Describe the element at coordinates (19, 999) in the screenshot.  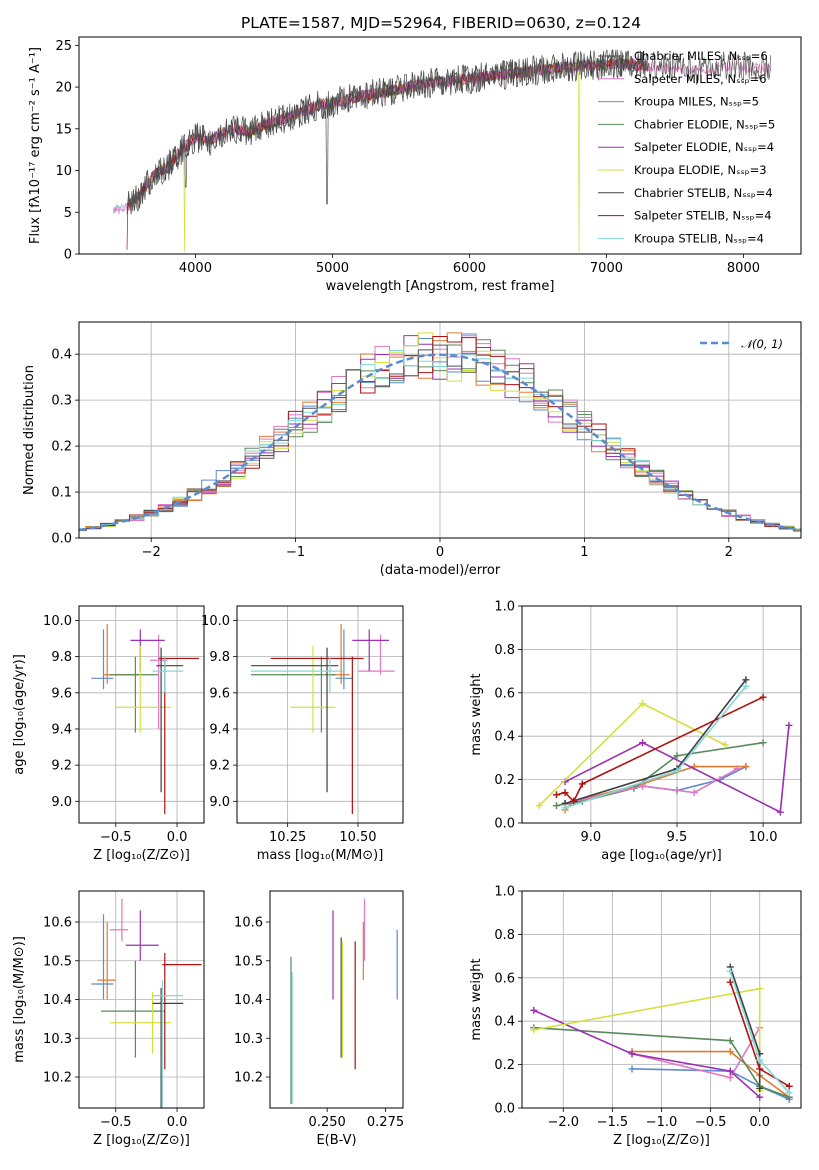
I see `y-axis-label: mass [log₁₀(M/M⊙)]` at that location.